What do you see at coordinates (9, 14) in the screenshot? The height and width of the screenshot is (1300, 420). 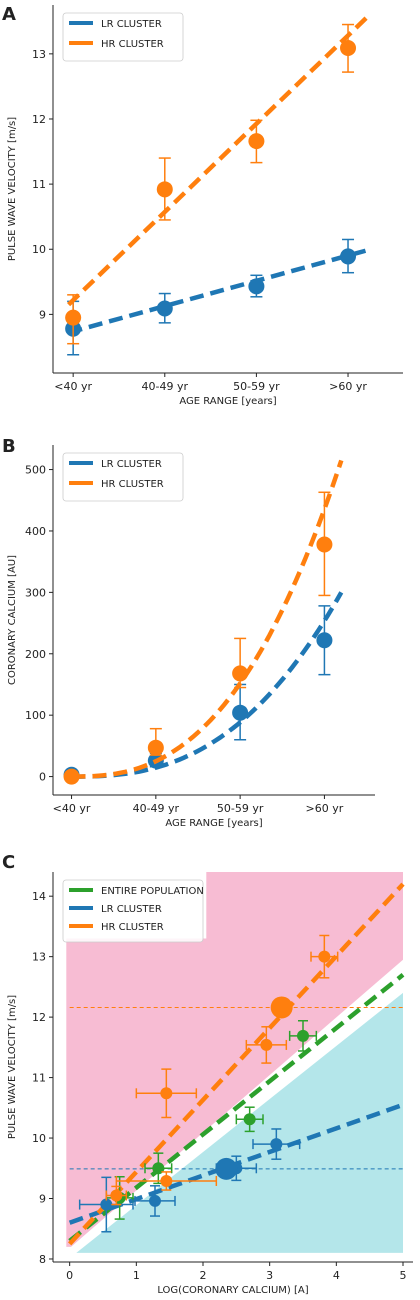 I see `panel-letter: A` at bounding box center [9, 14].